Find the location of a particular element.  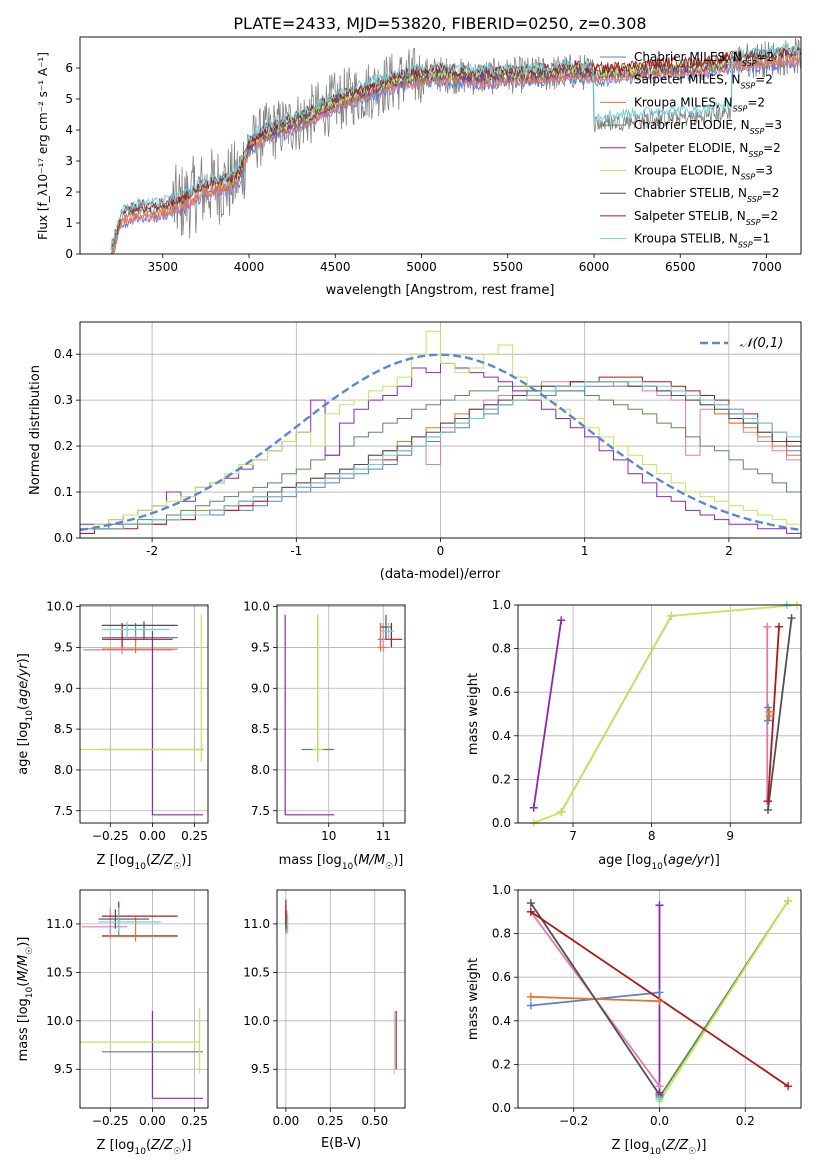

legend-label: Salpeter MILES, NSSP=2 is located at coordinates (703, 82).